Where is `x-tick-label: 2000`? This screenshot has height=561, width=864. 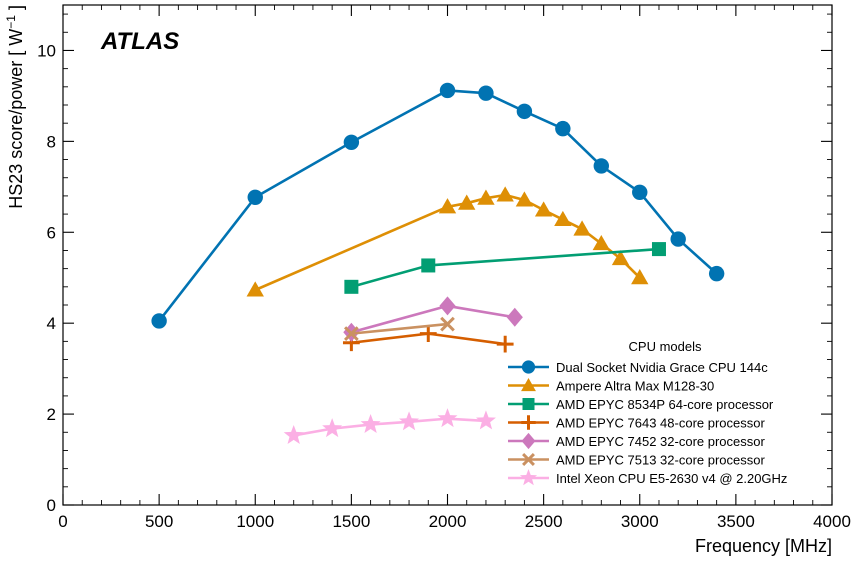
x-tick-label: 2000 is located at coordinates (448, 521).